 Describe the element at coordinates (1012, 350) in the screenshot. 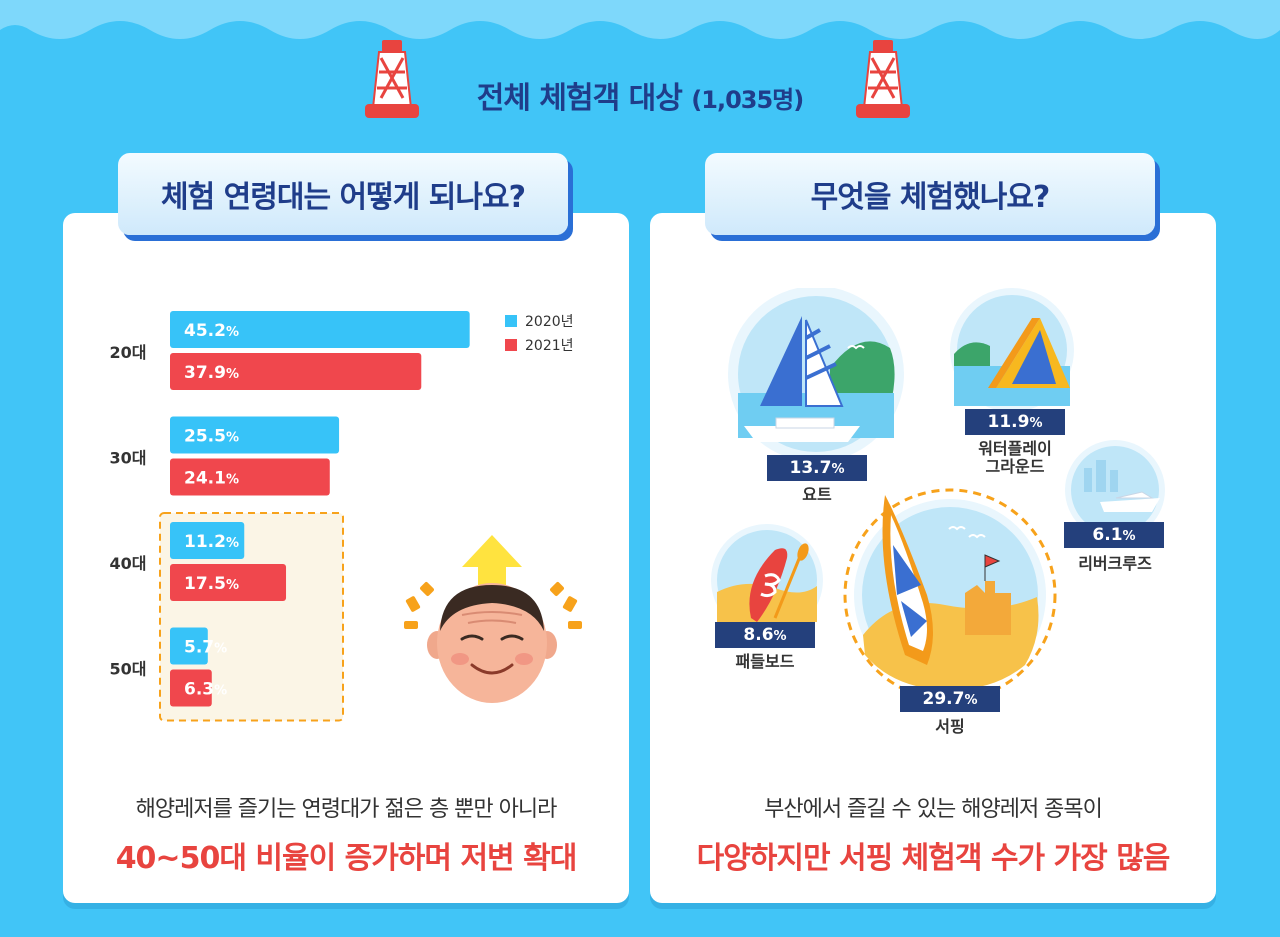

I see `water-playground-illustration` at that location.